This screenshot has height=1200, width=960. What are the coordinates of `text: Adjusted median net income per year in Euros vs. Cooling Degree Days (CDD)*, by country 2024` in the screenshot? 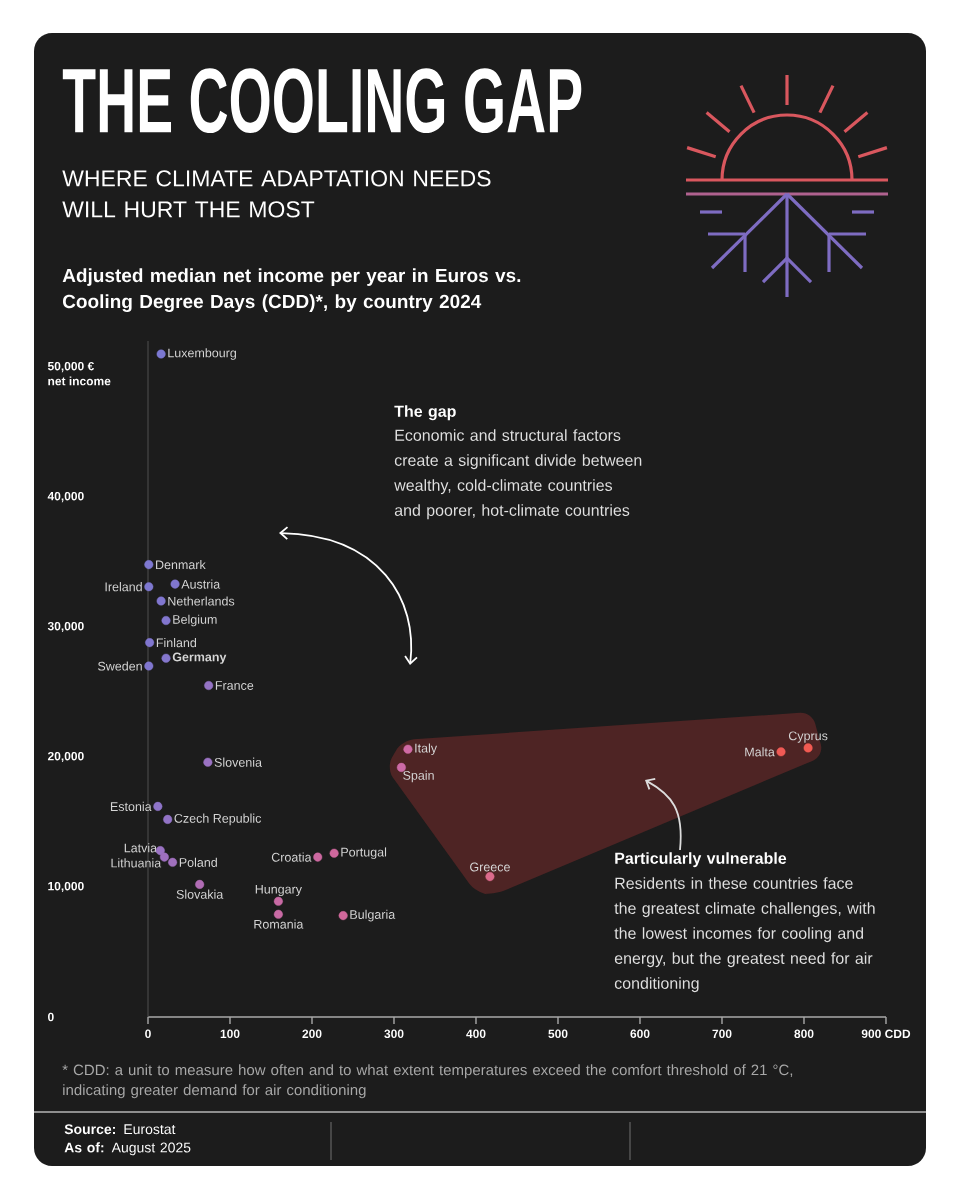 It's located at (291, 290).